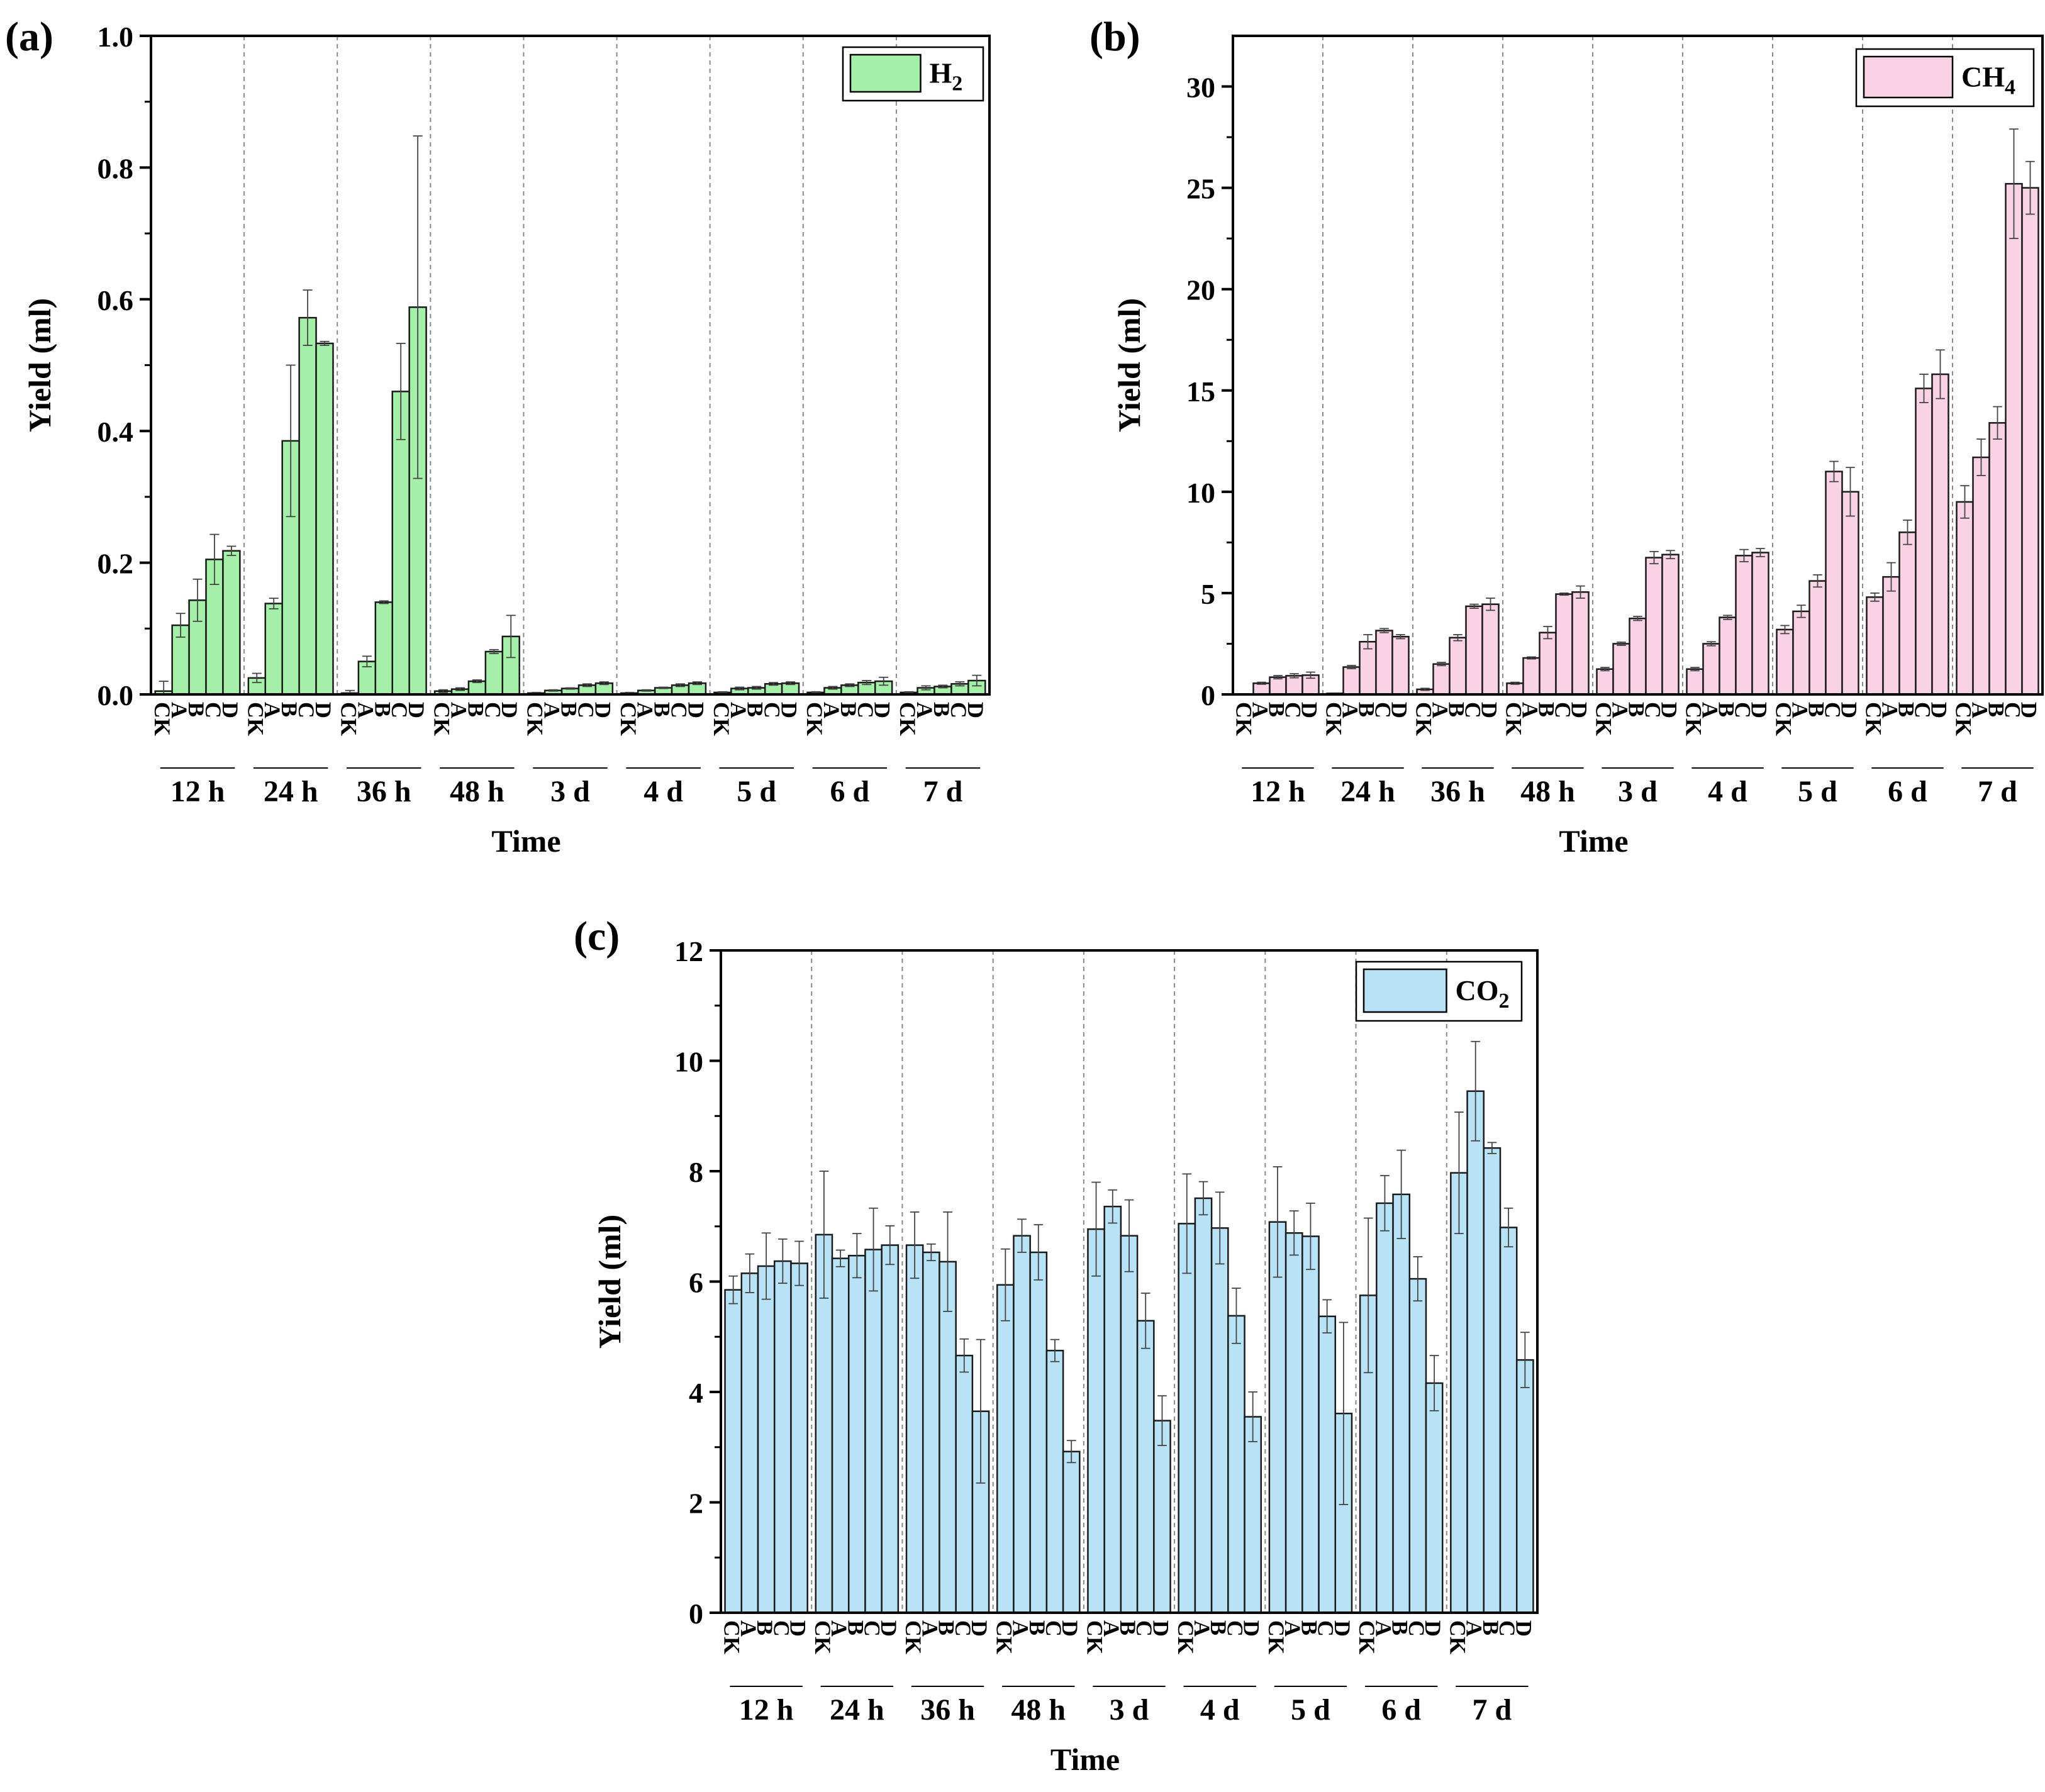 The width and height of the screenshot is (2045, 1792). Describe the element at coordinates (525, 841) in the screenshot. I see `x-axis-label: Time` at that location.